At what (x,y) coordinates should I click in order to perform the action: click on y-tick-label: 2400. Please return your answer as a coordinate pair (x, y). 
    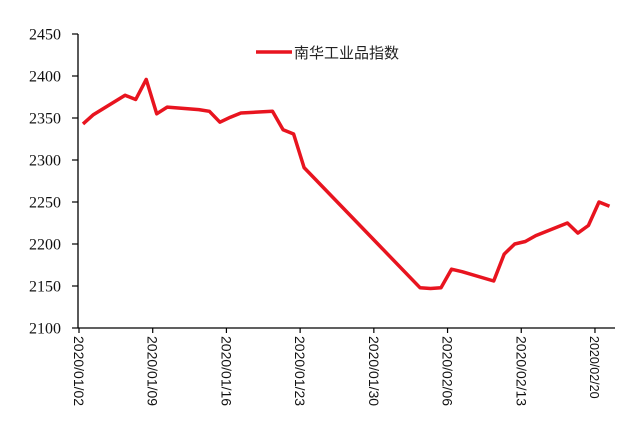
    Looking at the image, I should click on (45, 77).